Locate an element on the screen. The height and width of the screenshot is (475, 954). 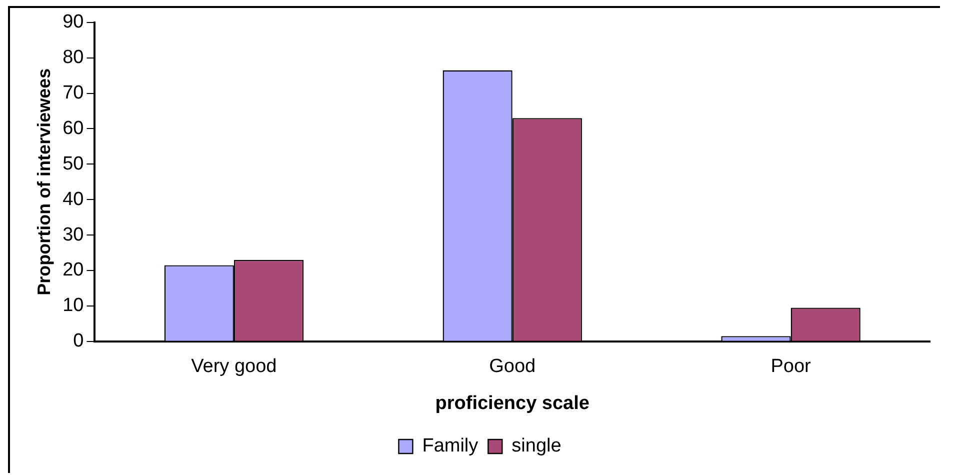
y-tick-label: 0 is located at coordinates (78, 341).